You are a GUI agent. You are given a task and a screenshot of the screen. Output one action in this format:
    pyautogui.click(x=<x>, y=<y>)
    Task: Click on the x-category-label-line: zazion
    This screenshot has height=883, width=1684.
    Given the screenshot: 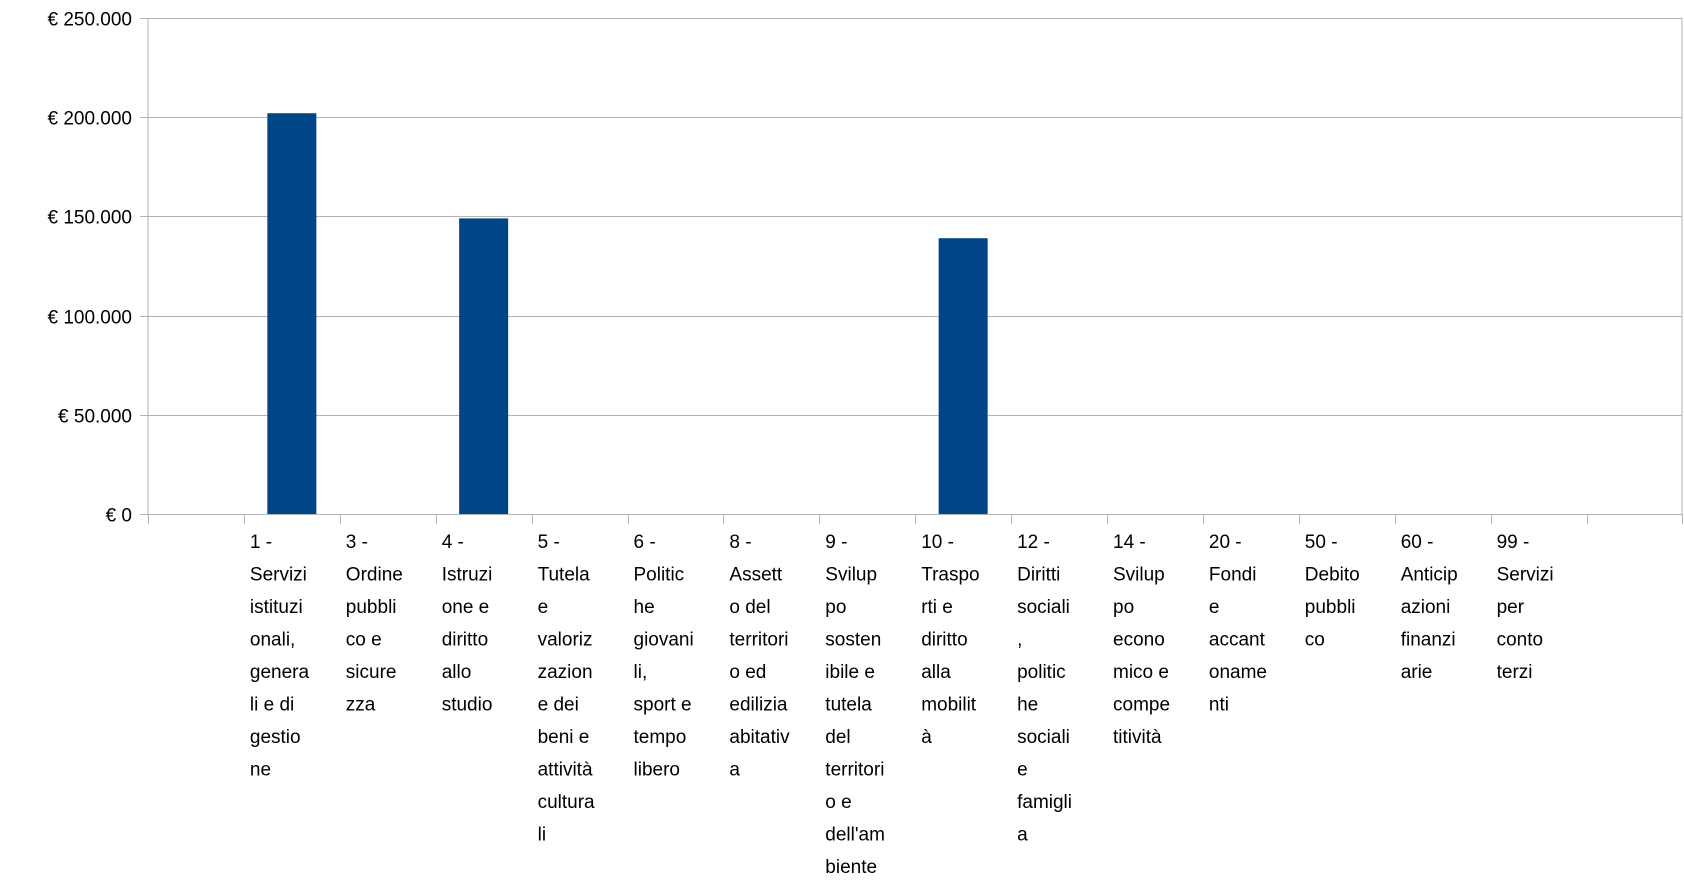 What is the action you would take?
    pyautogui.click(x=565, y=672)
    